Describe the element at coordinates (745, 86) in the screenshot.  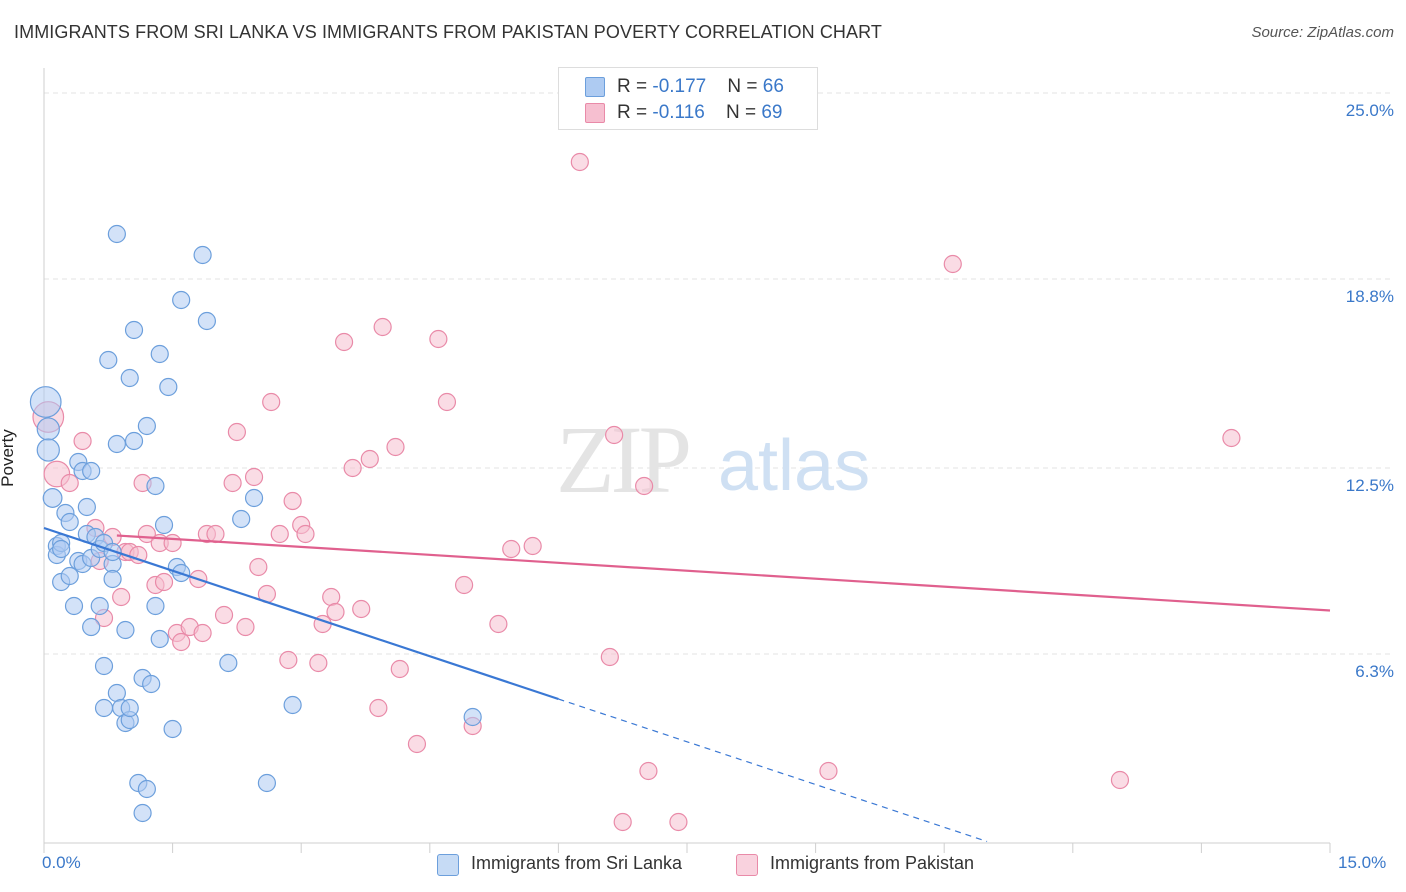
I see `n-label: N =` at that location.